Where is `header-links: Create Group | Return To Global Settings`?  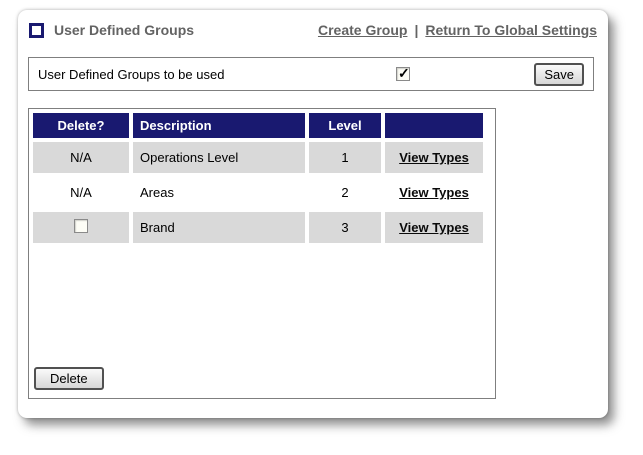
header-links: Create Group | Return To Global Settings is located at coordinates (457, 30).